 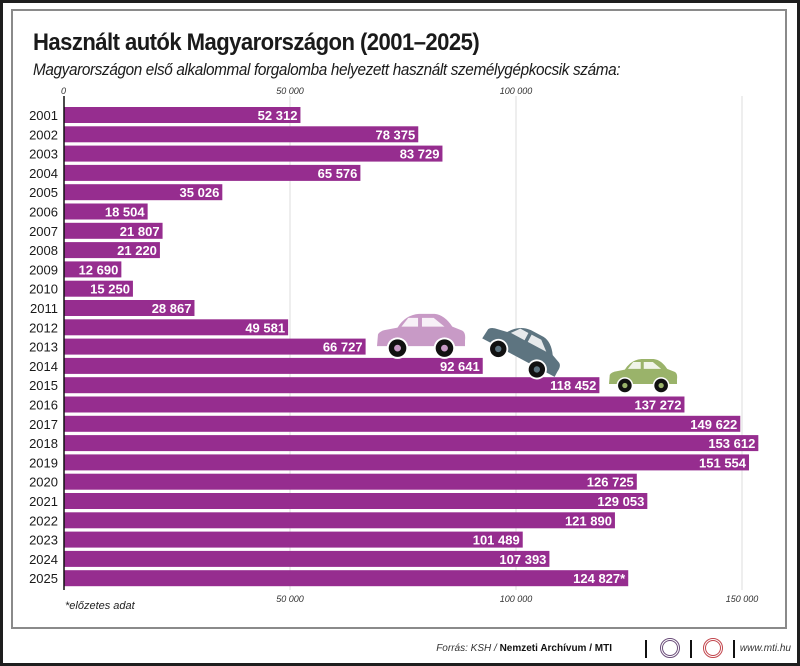 I want to click on bar-2002, so click(x=241, y=134).